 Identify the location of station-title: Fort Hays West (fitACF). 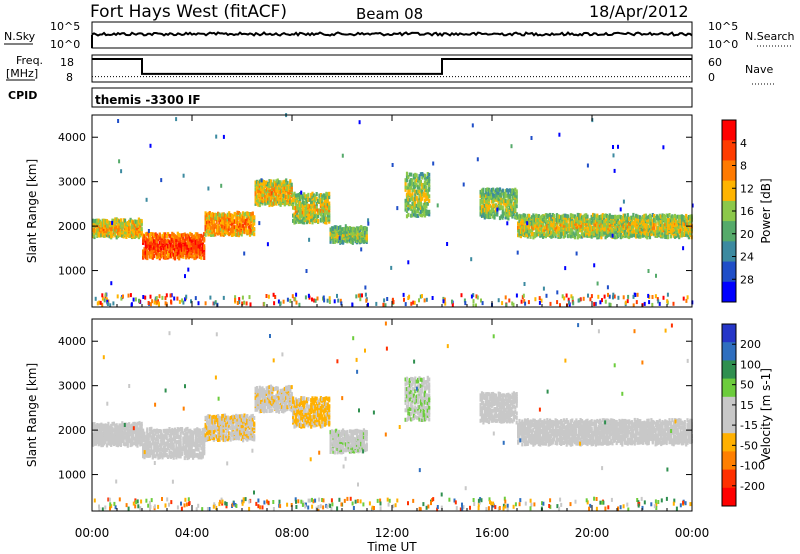
(188, 12).